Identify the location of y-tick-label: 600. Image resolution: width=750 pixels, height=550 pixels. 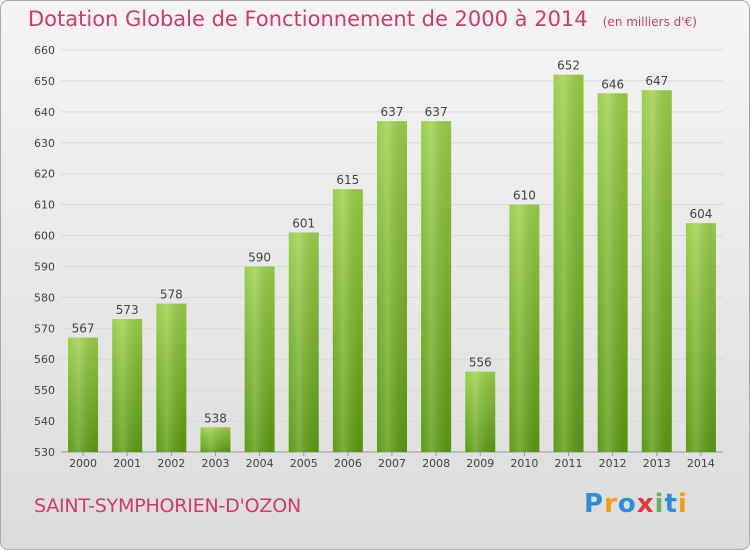
(44, 236).